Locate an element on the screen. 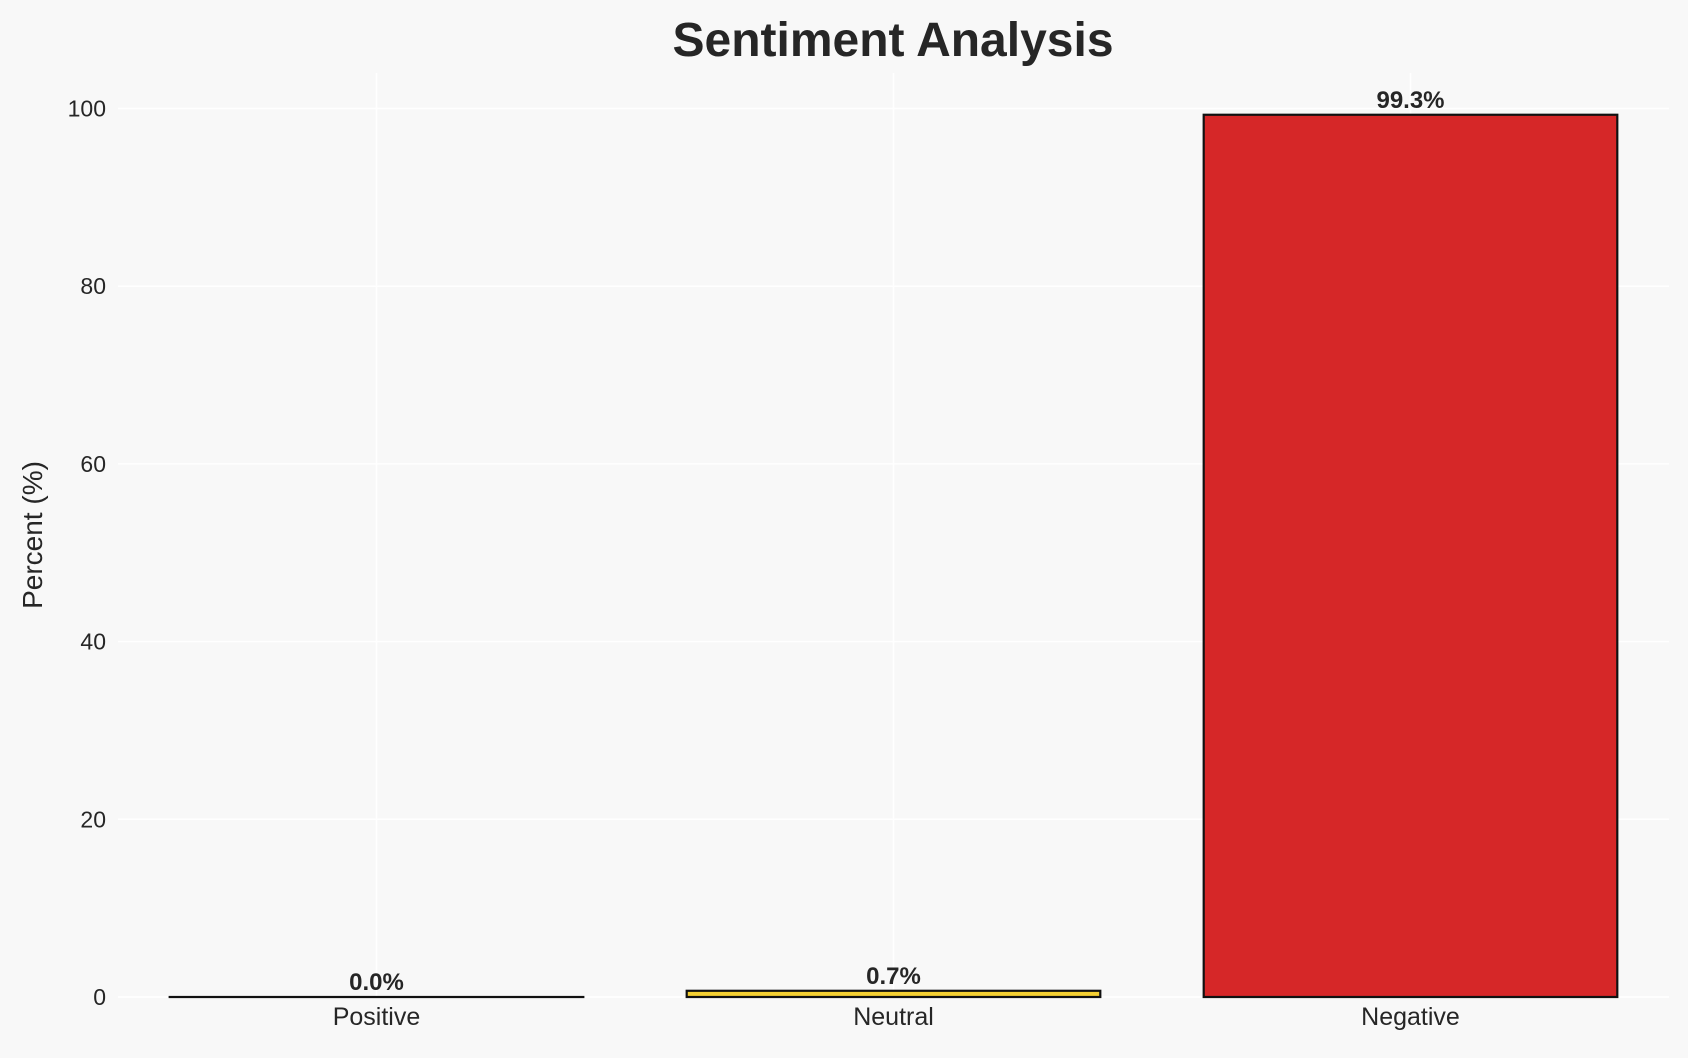 This screenshot has height=1058, width=1688. y-tick-label: 20 is located at coordinates (93, 819).